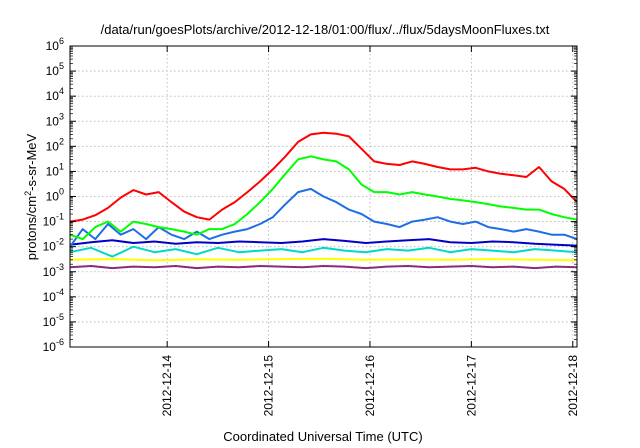 The image size is (640, 448). Describe the element at coordinates (322, 436) in the screenshot. I see `x-axis-label: Coordinated Universal Time (UTC)` at that location.